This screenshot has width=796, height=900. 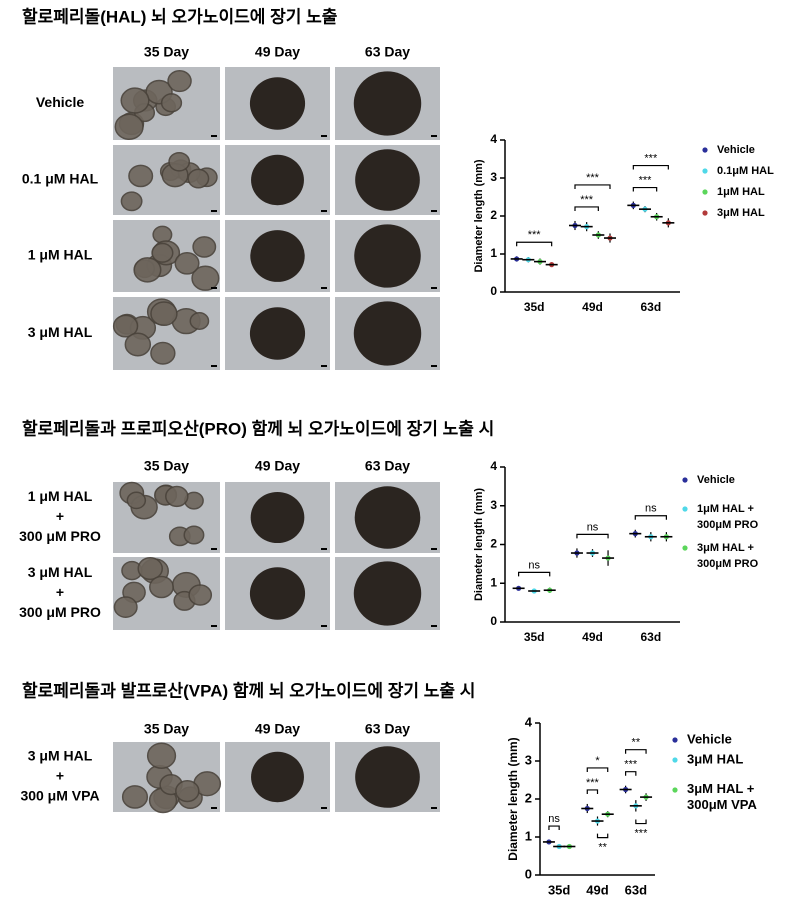 I want to click on row-label: +, so click(x=60, y=776).